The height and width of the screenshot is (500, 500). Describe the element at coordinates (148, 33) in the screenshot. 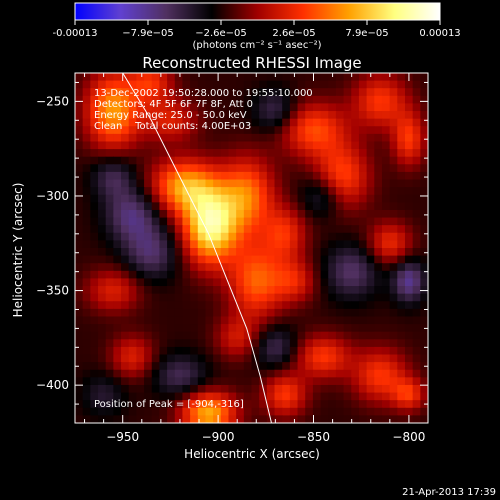

I see `colorbar-tick-label: −7.9e−05` at that location.